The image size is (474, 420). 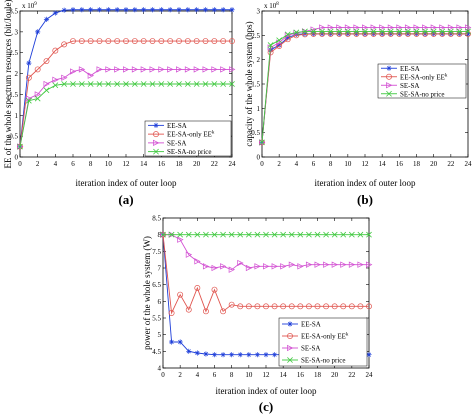 I want to click on chart-0-xtick-label: 4, so click(x=56, y=164).